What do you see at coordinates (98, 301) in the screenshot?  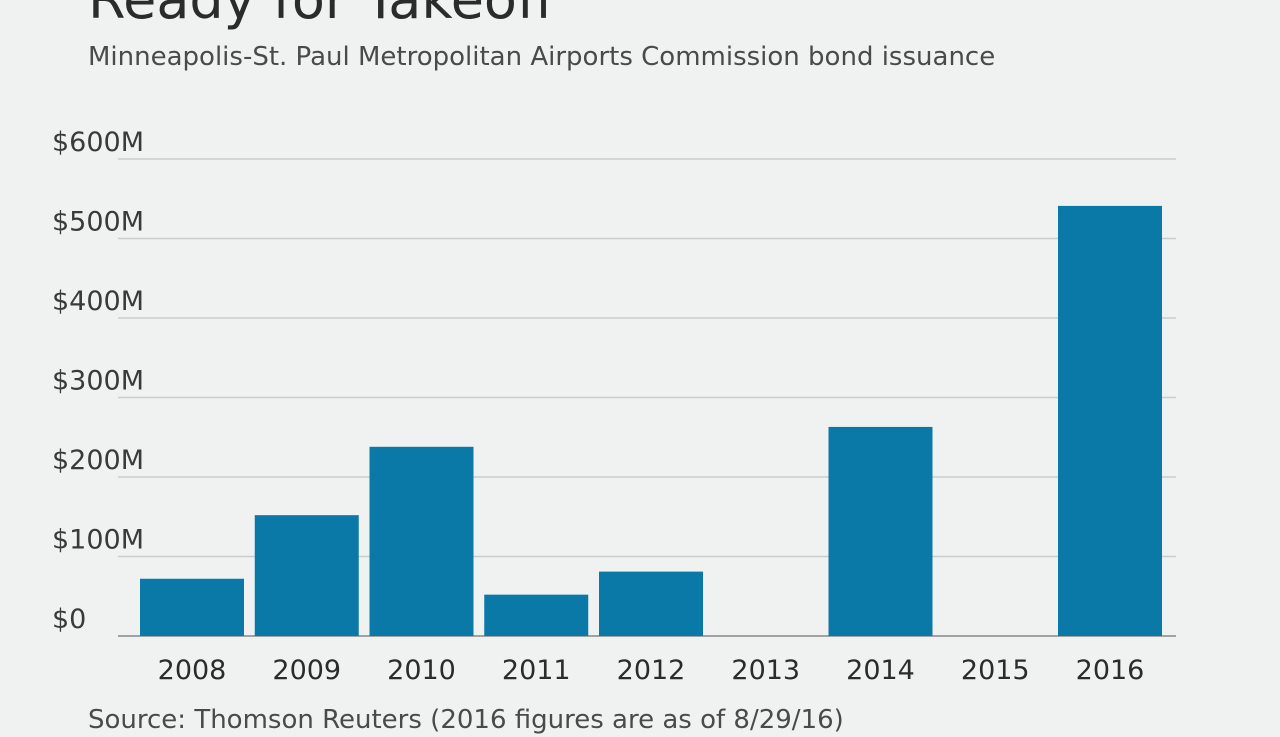 I see `y-tick-label: $400M` at bounding box center [98, 301].